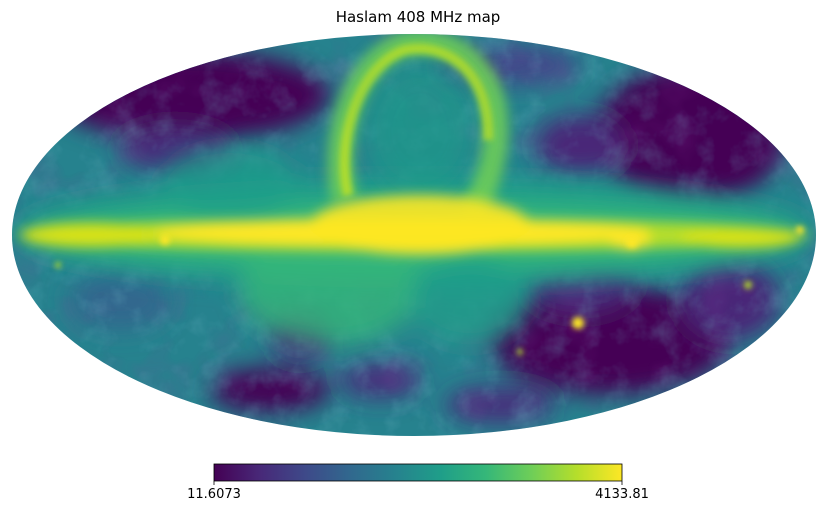 Image resolution: width=836 pixels, height=514 pixels. I want to click on colorbar-min-label: 11.6073, so click(214, 494).